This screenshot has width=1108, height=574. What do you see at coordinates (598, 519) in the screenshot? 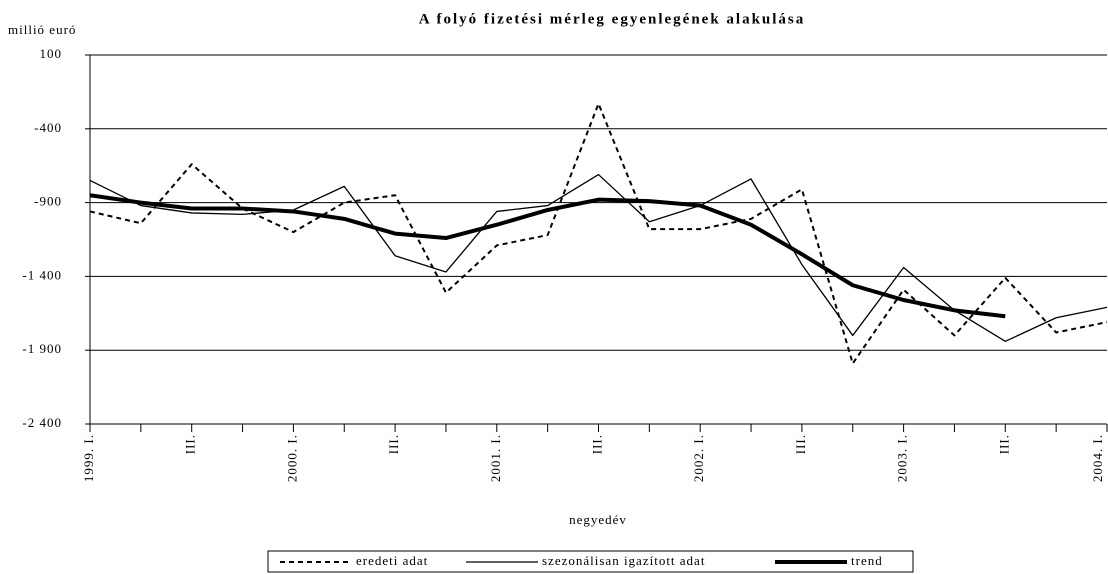
I see `x-axis-label: negyedév` at bounding box center [598, 519].